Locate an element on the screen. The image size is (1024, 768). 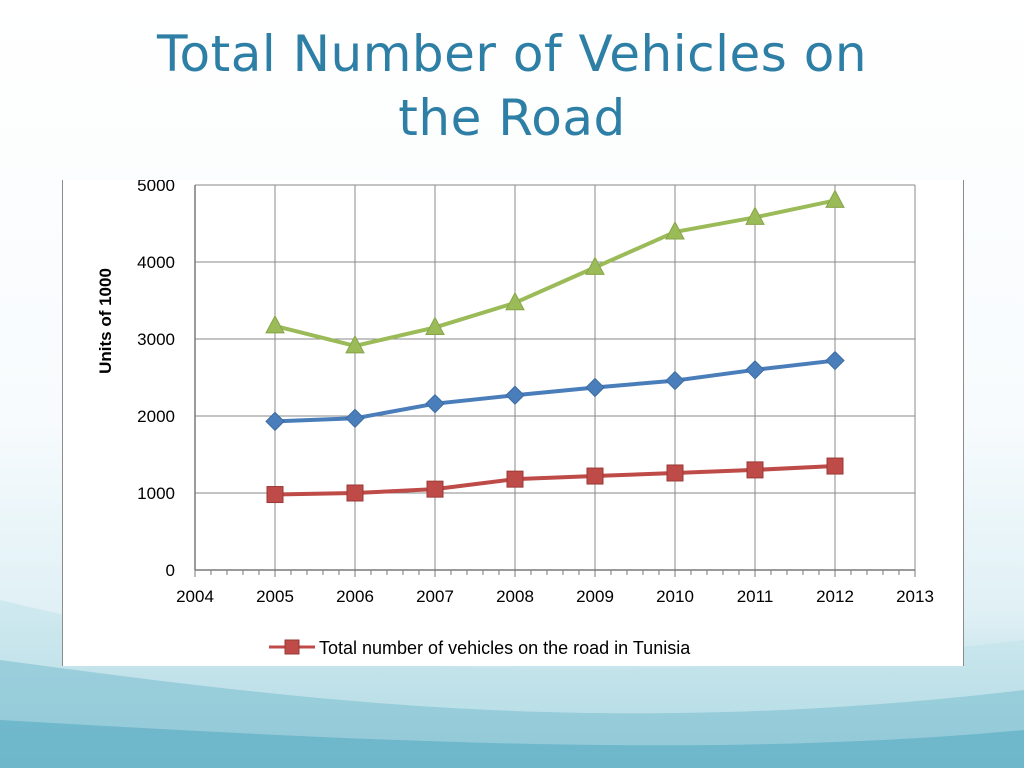
y-axis-tick-labels: 0 1000 2000 3000 4000 5000 is located at coordinates (156, 378).